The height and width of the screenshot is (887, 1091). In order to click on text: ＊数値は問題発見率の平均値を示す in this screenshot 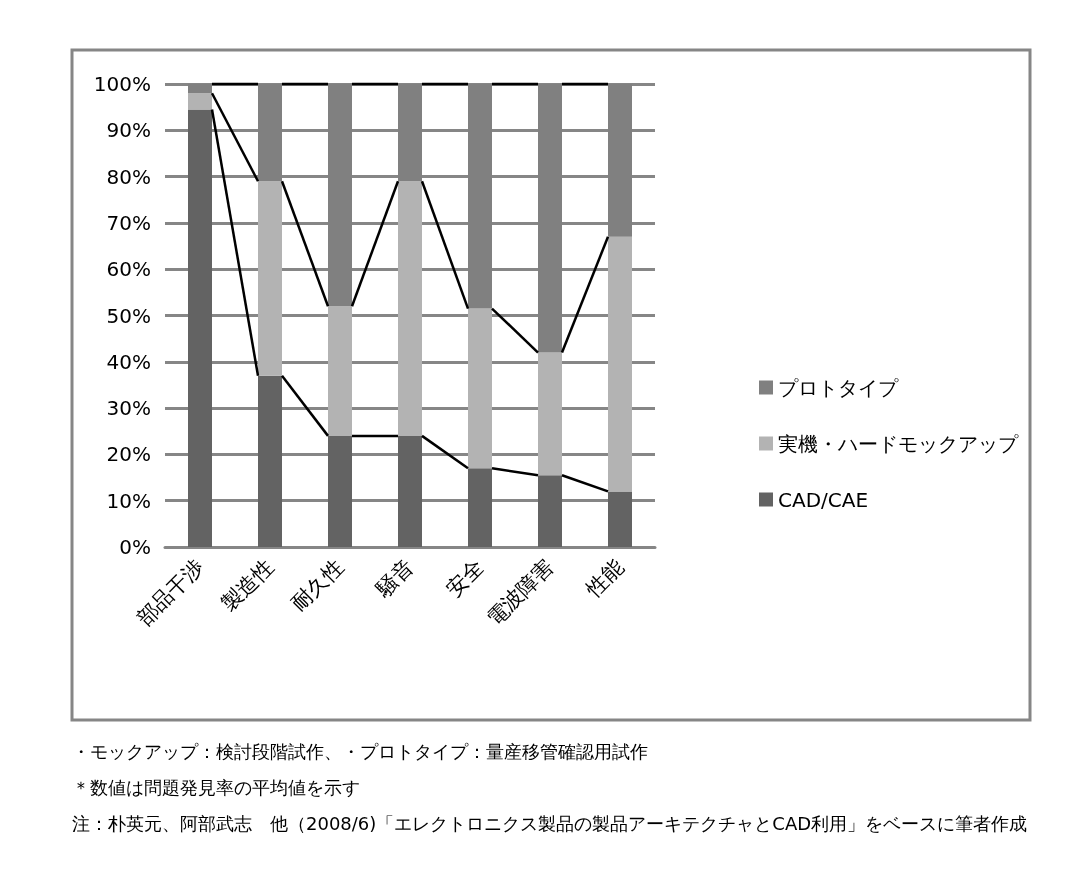, I will do `click(216, 787)`.